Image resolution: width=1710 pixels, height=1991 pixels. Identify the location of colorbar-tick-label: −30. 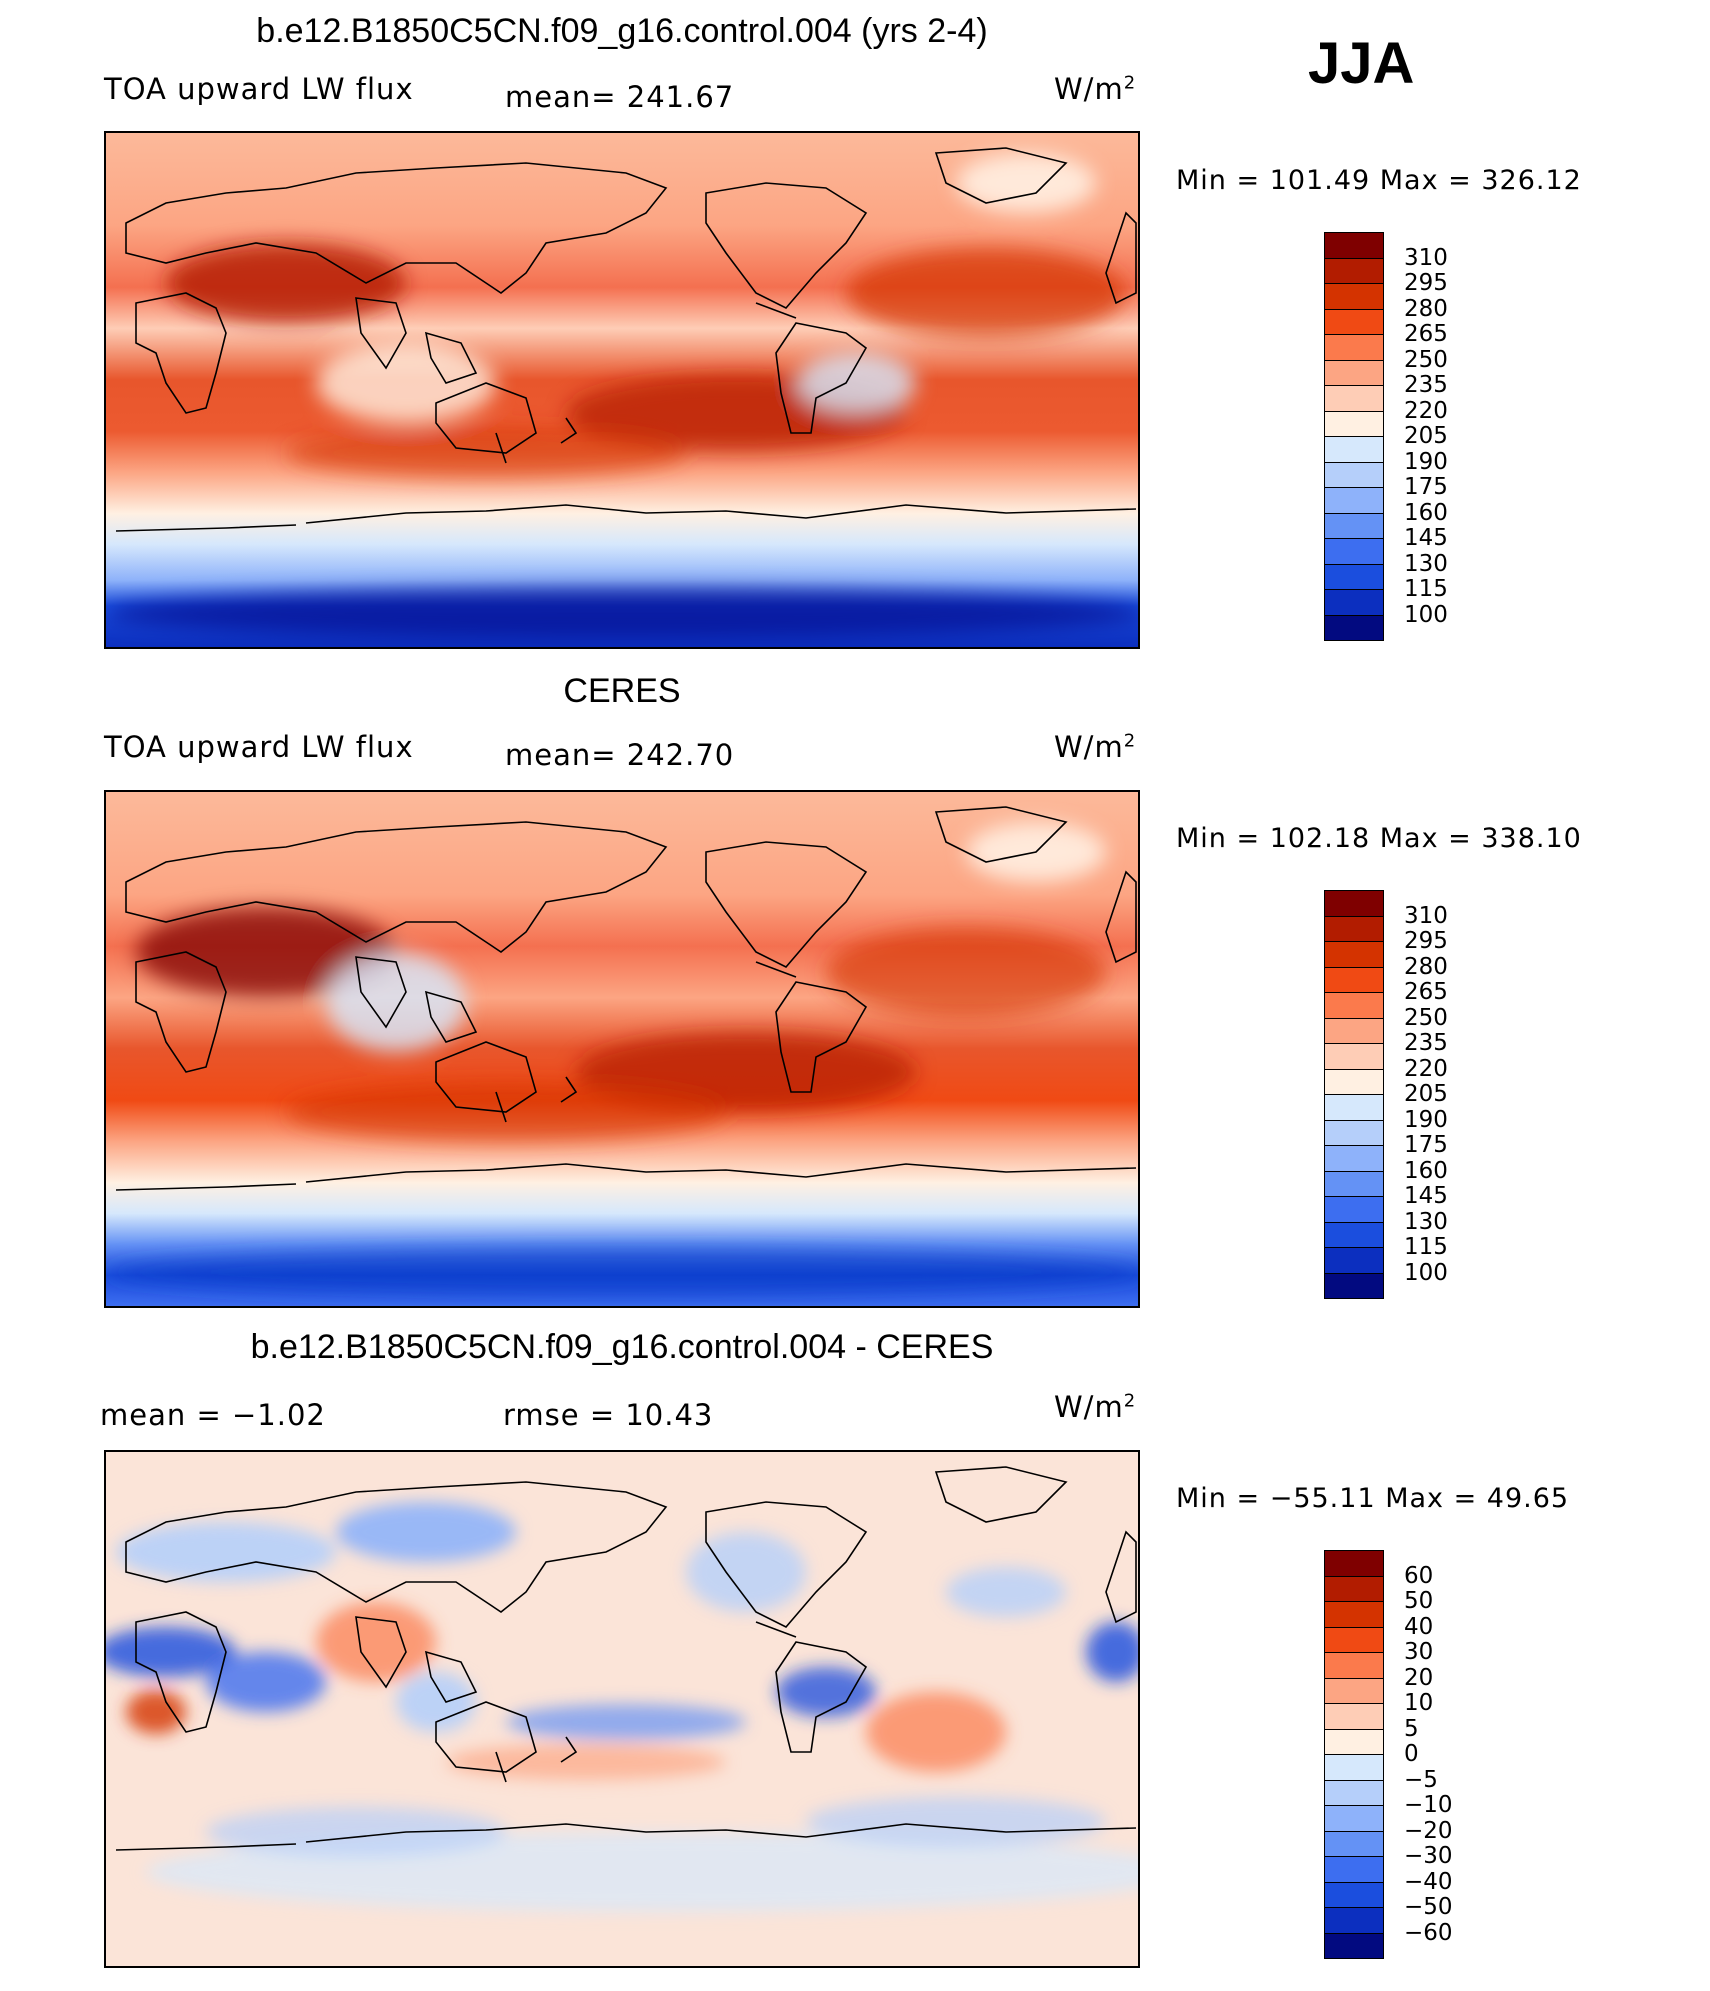
(1428, 1856).